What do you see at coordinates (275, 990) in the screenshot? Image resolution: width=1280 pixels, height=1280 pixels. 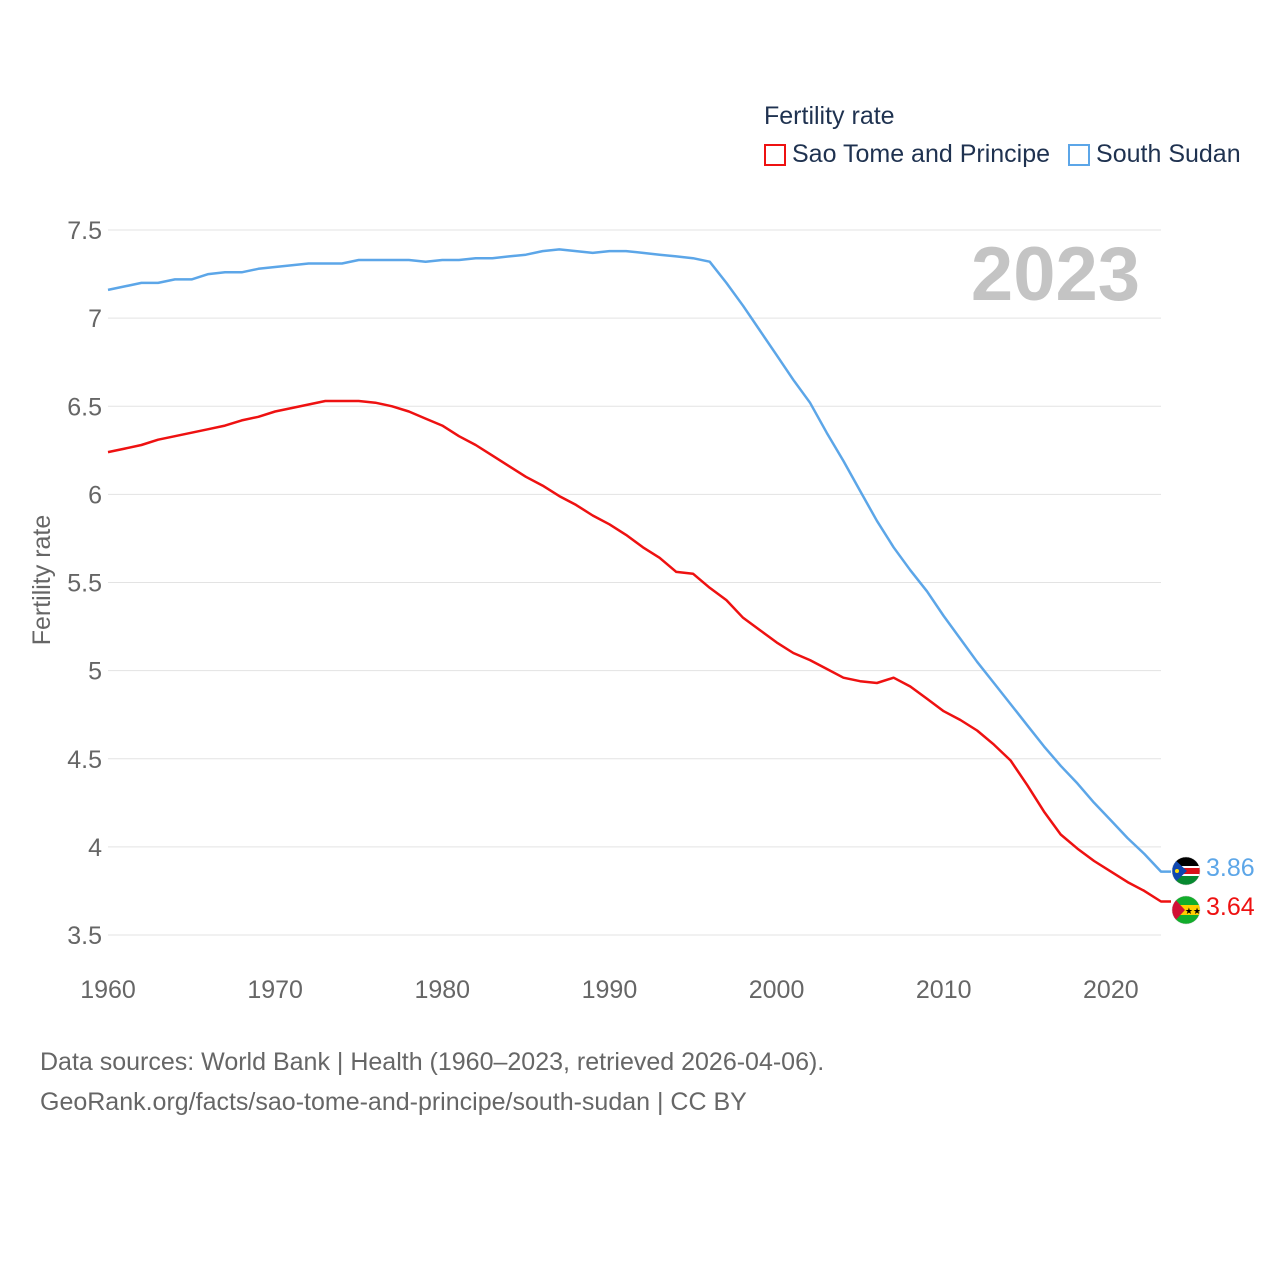 I see `x-tick-label: 1970` at bounding box center [275, 990].